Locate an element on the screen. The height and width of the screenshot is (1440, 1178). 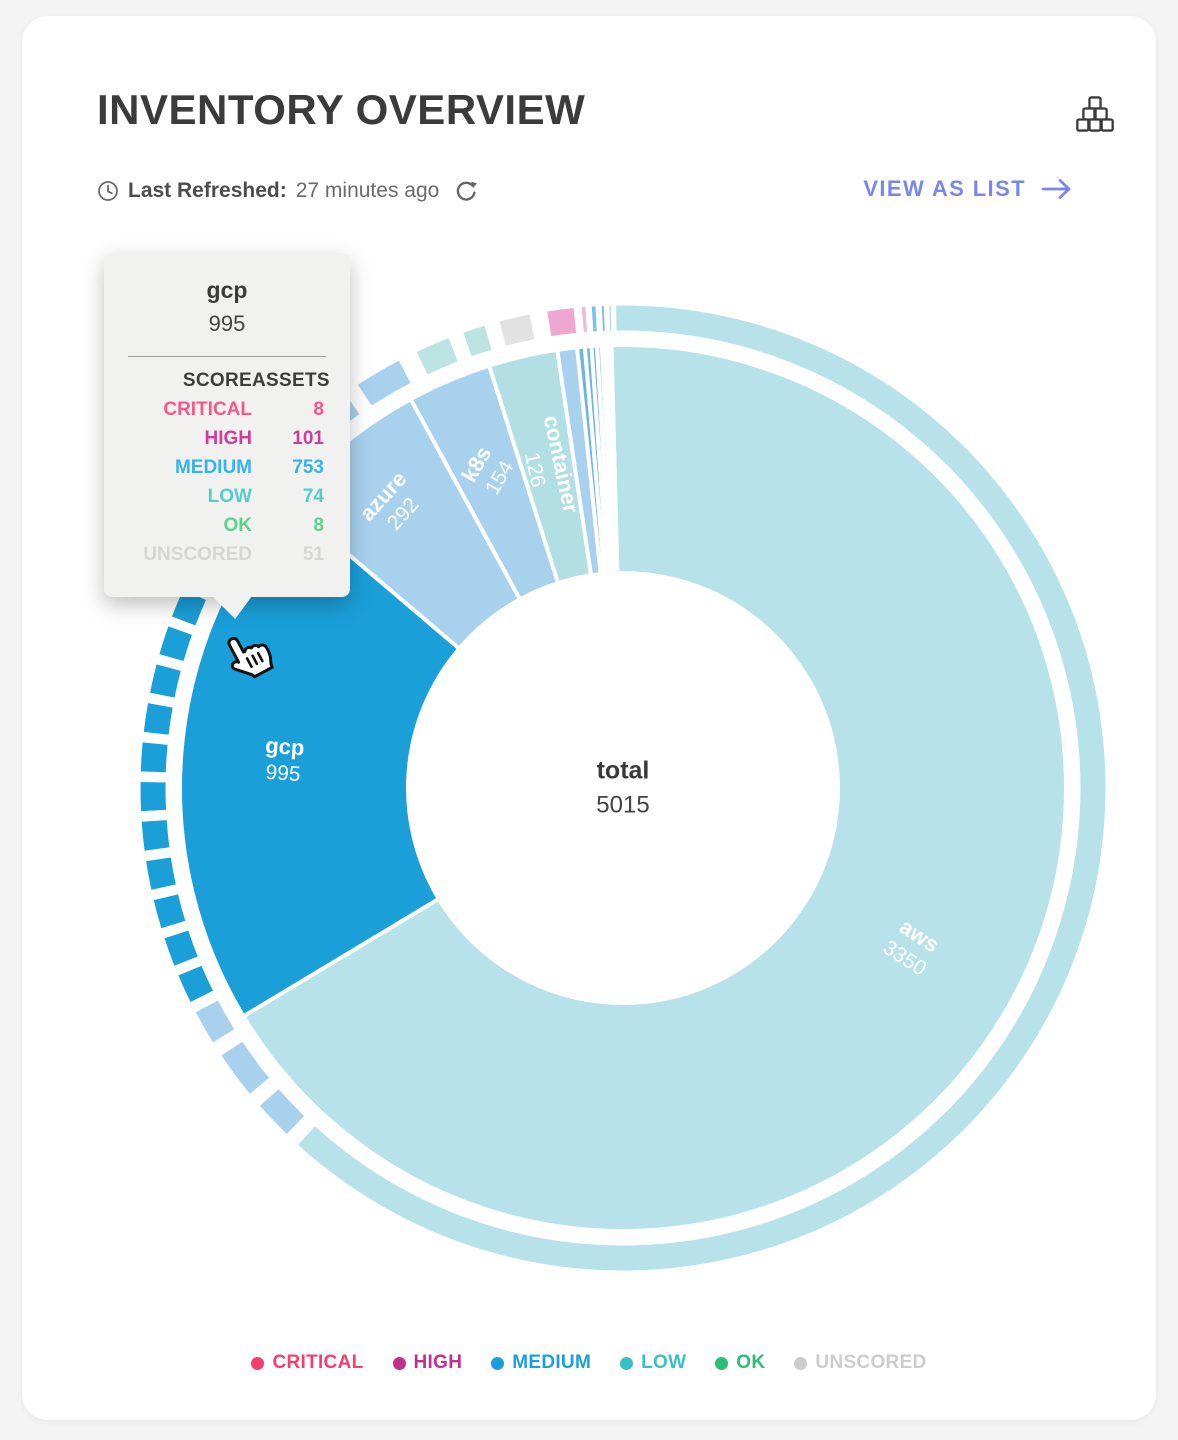
view-as-list-link: VIEW AS LIST is located at coordinates (968, 189).